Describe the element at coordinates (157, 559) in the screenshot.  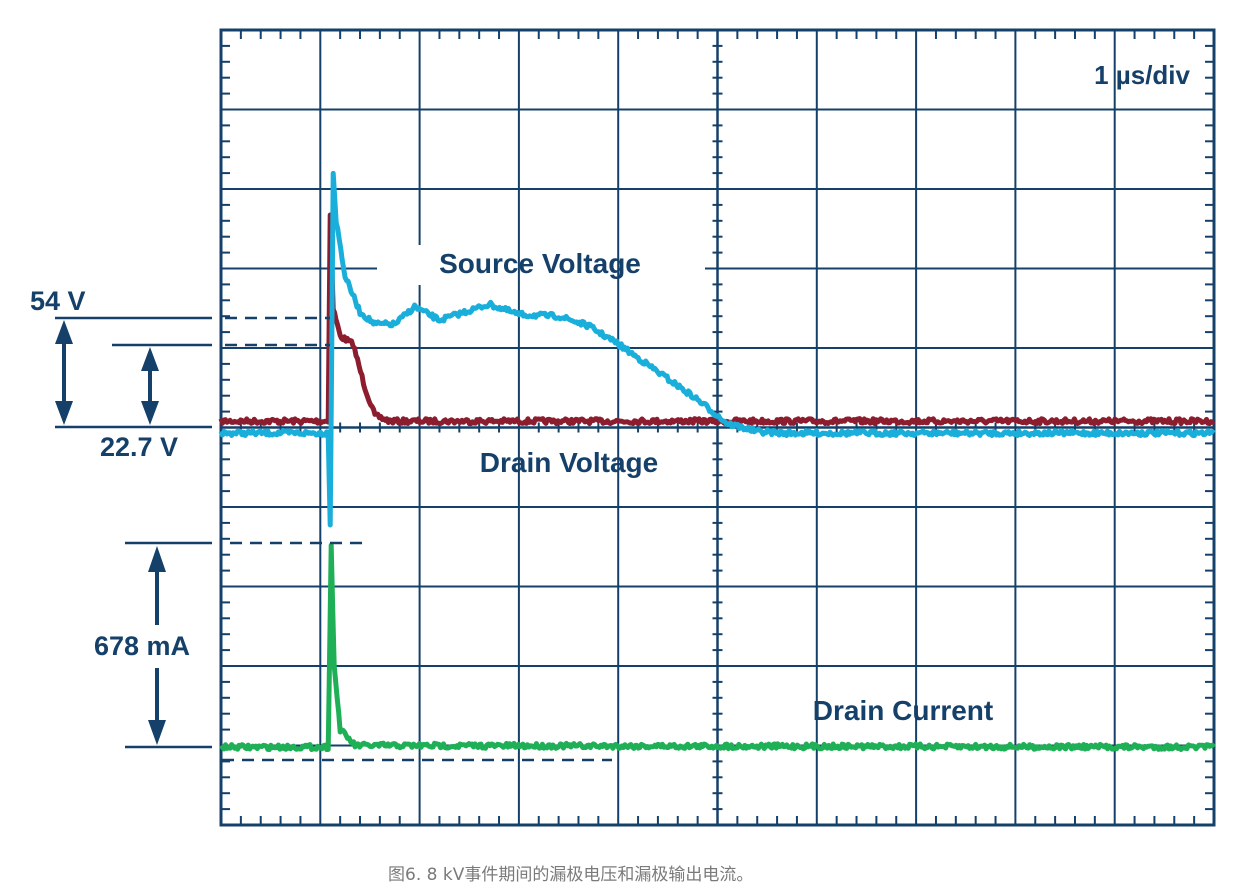
I see `arrow-678ma-head-up` at that location.